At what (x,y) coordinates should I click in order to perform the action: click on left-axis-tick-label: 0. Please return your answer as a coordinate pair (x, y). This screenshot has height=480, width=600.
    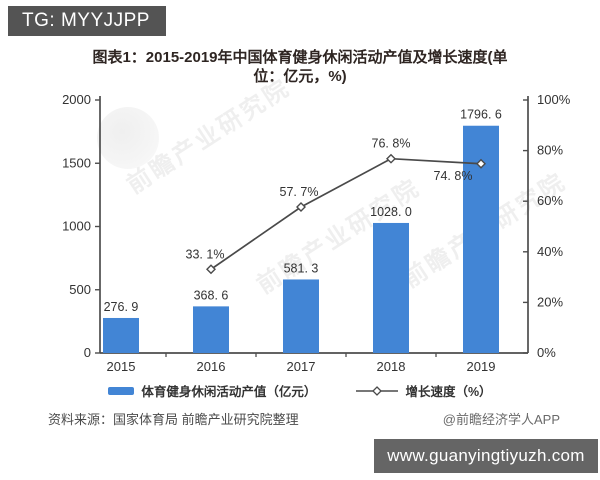
    Looking at the image, I should click on (87, 352).